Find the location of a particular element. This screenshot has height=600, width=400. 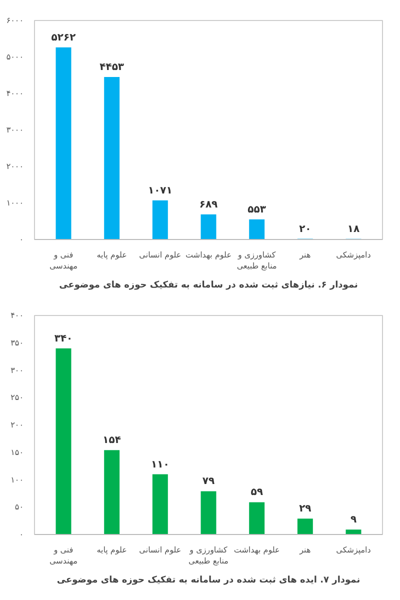

y-tick-label: ۱۰۰۰ is located at coordinates (15, 203).